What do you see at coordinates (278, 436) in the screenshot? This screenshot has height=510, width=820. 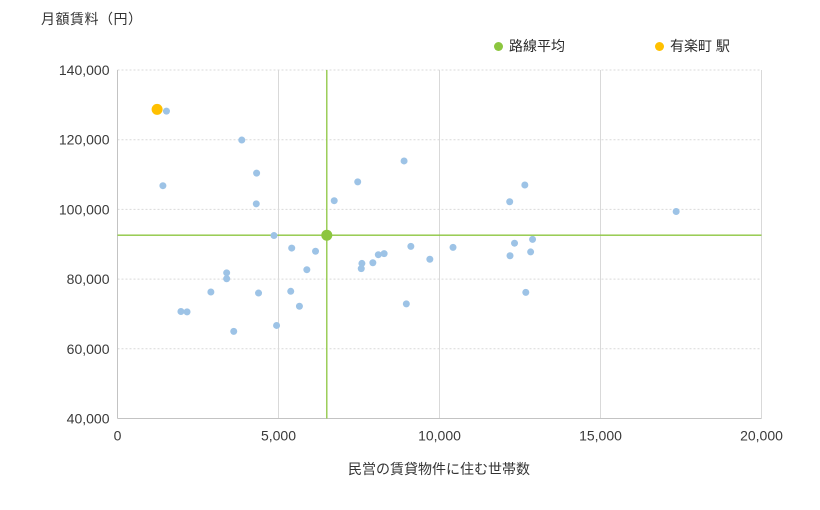 I see `x-tick-label: 5,000` at bounding box center [278, 436].